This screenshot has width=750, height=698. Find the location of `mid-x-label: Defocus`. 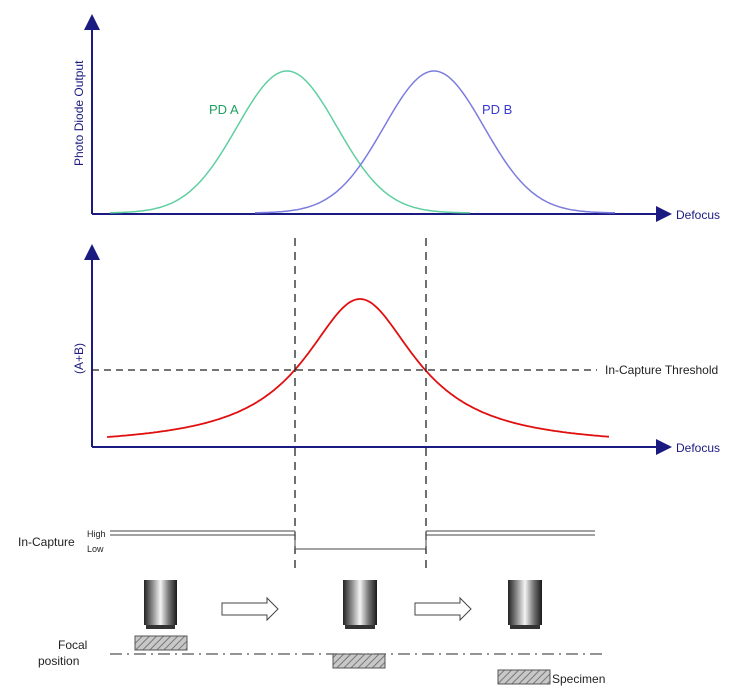

mid-x-label: Defocus is located at coordinates (698, 448).